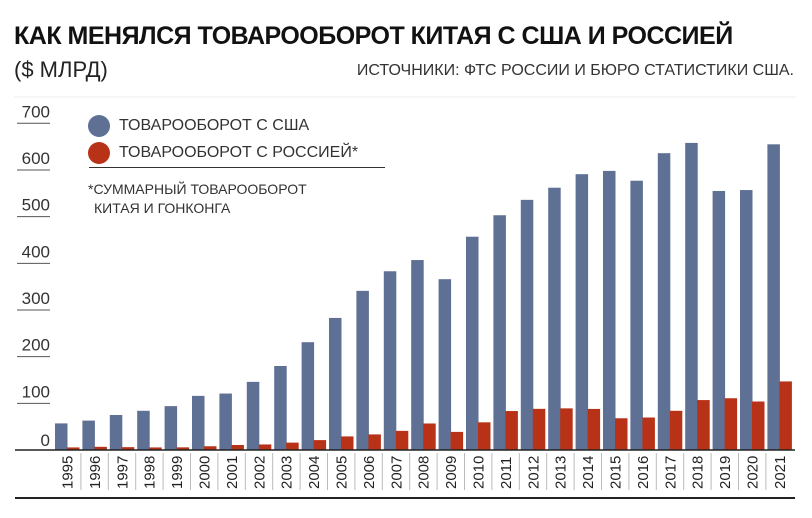 This screenshot has width=812, height=518. Describe the element at coordinates (472, 343) in the screenshot. I see `bar-usa-2010` at that location.